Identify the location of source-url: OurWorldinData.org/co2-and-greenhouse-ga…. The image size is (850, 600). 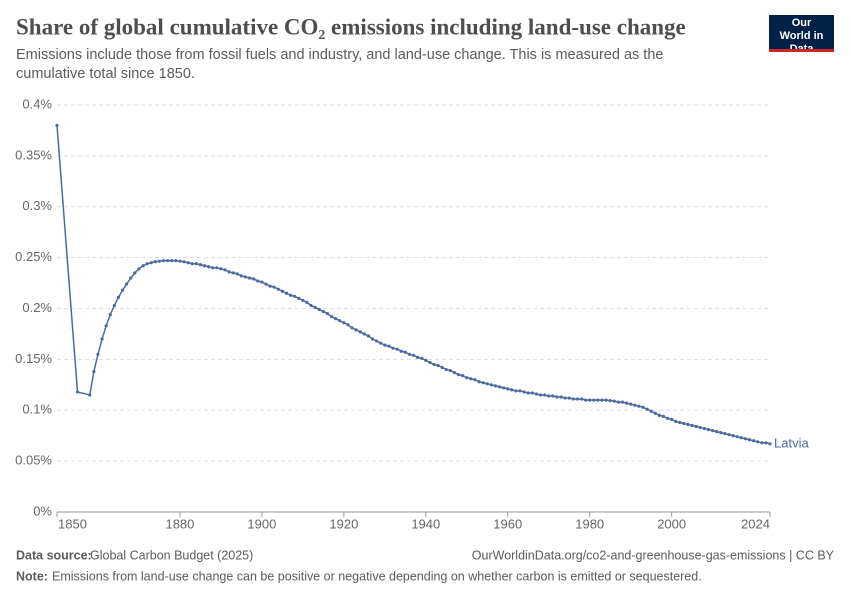
(653, 555).